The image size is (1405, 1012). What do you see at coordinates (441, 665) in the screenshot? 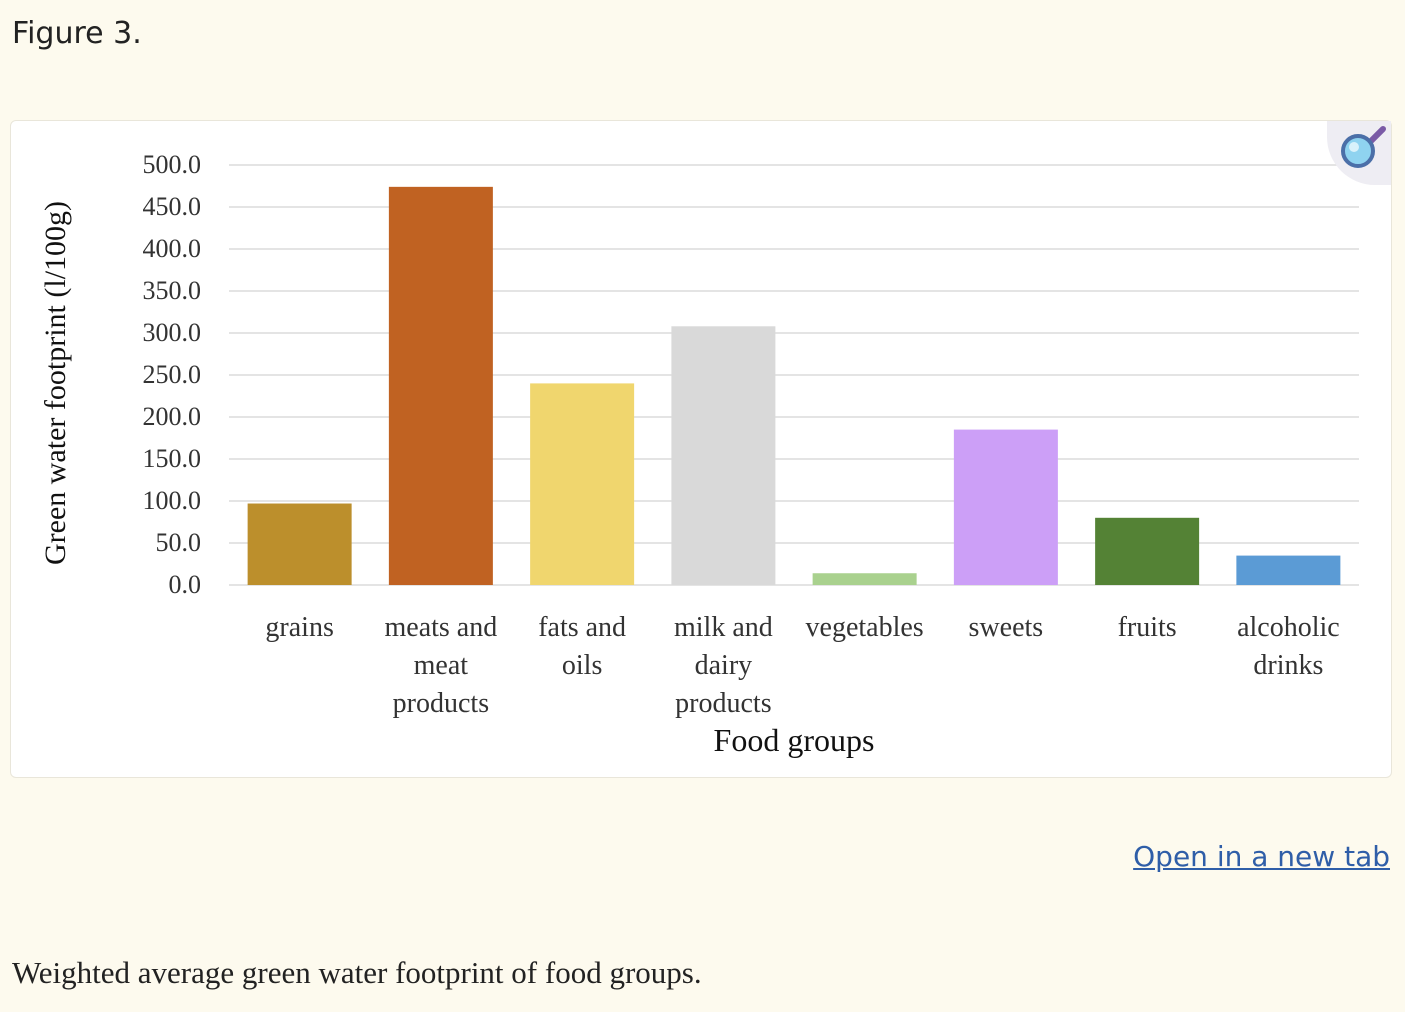
I see `x-tick-label: meat` at bounding box center [441, 665].